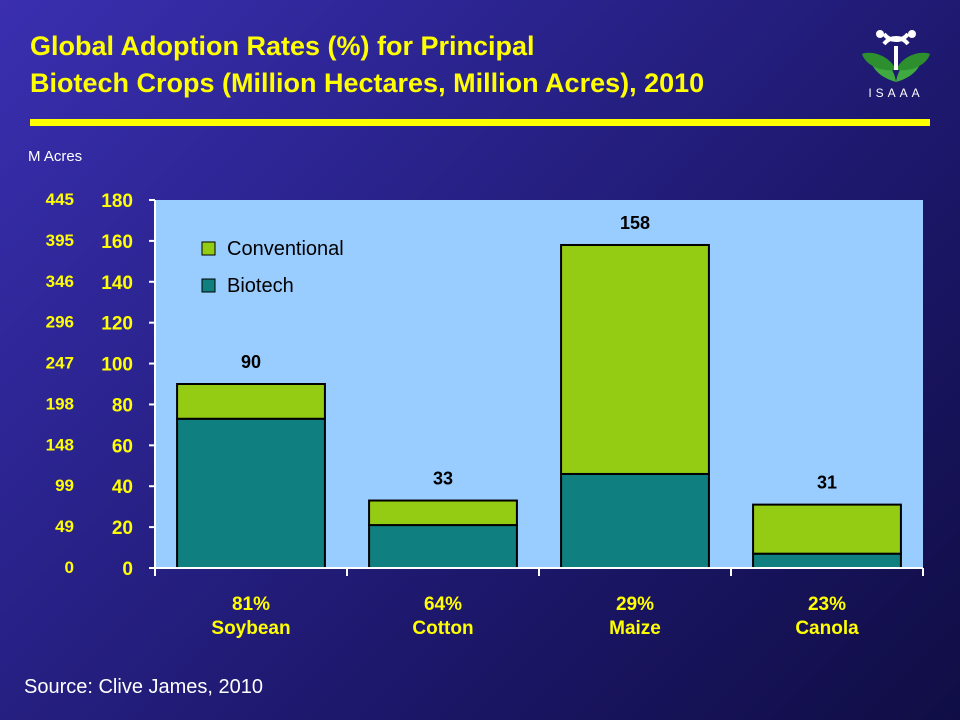 The image size is (960, 720). Describe the element at coordinates (55, 156) in the screenshot. I see `left-axis-units-label: M Acres` at that location.